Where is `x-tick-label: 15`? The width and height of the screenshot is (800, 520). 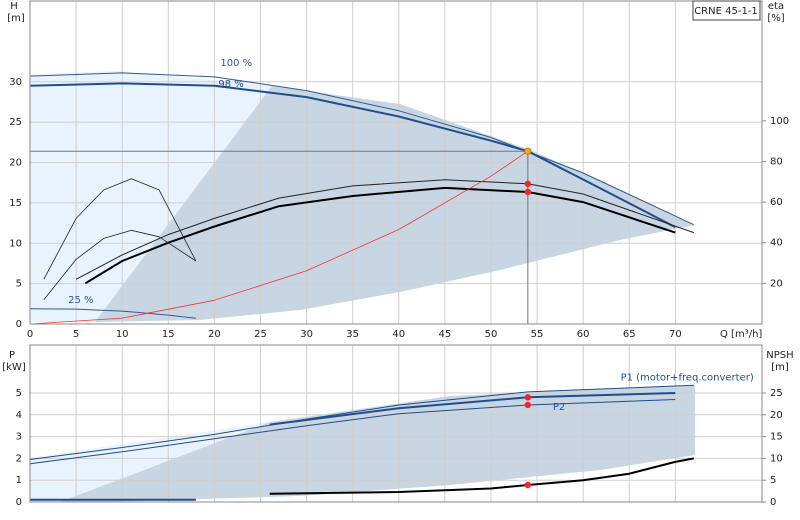 x-tick-label: 15 is located at coordinates (168, 334).